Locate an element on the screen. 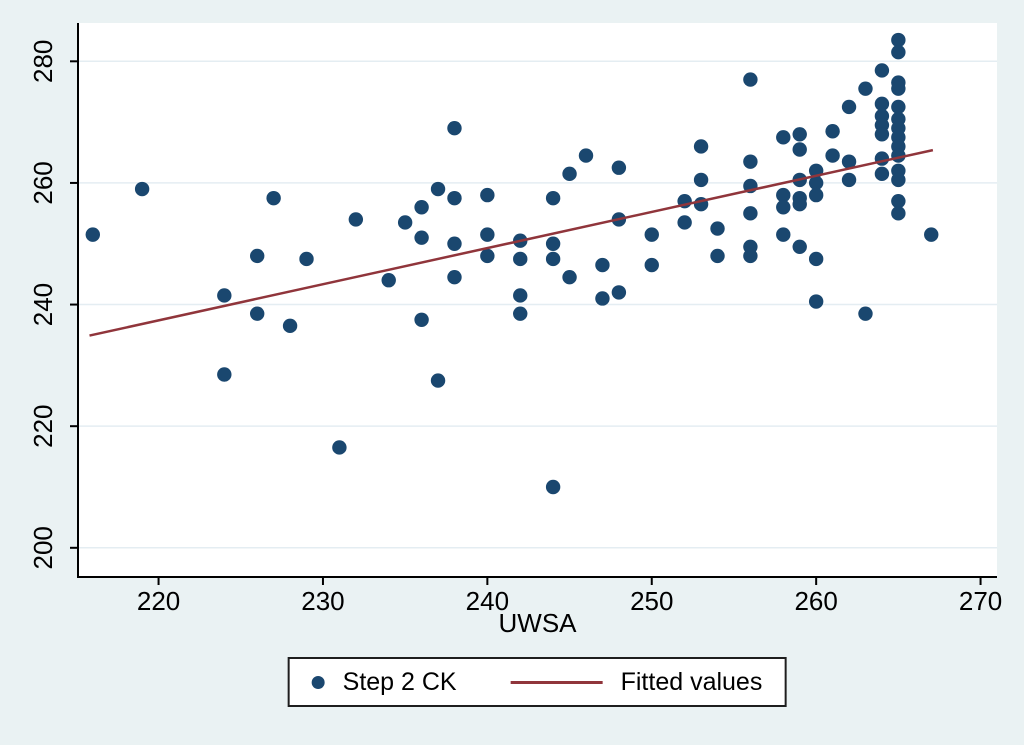  y-tick-label: 220 is located at coordinates (43, 425).